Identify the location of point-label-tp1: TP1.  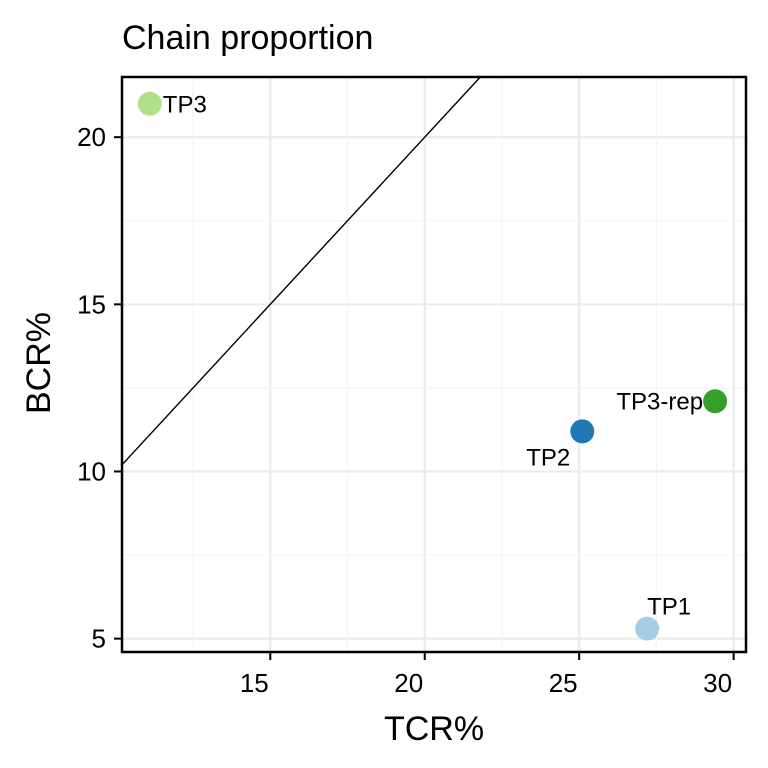
(669, 607).